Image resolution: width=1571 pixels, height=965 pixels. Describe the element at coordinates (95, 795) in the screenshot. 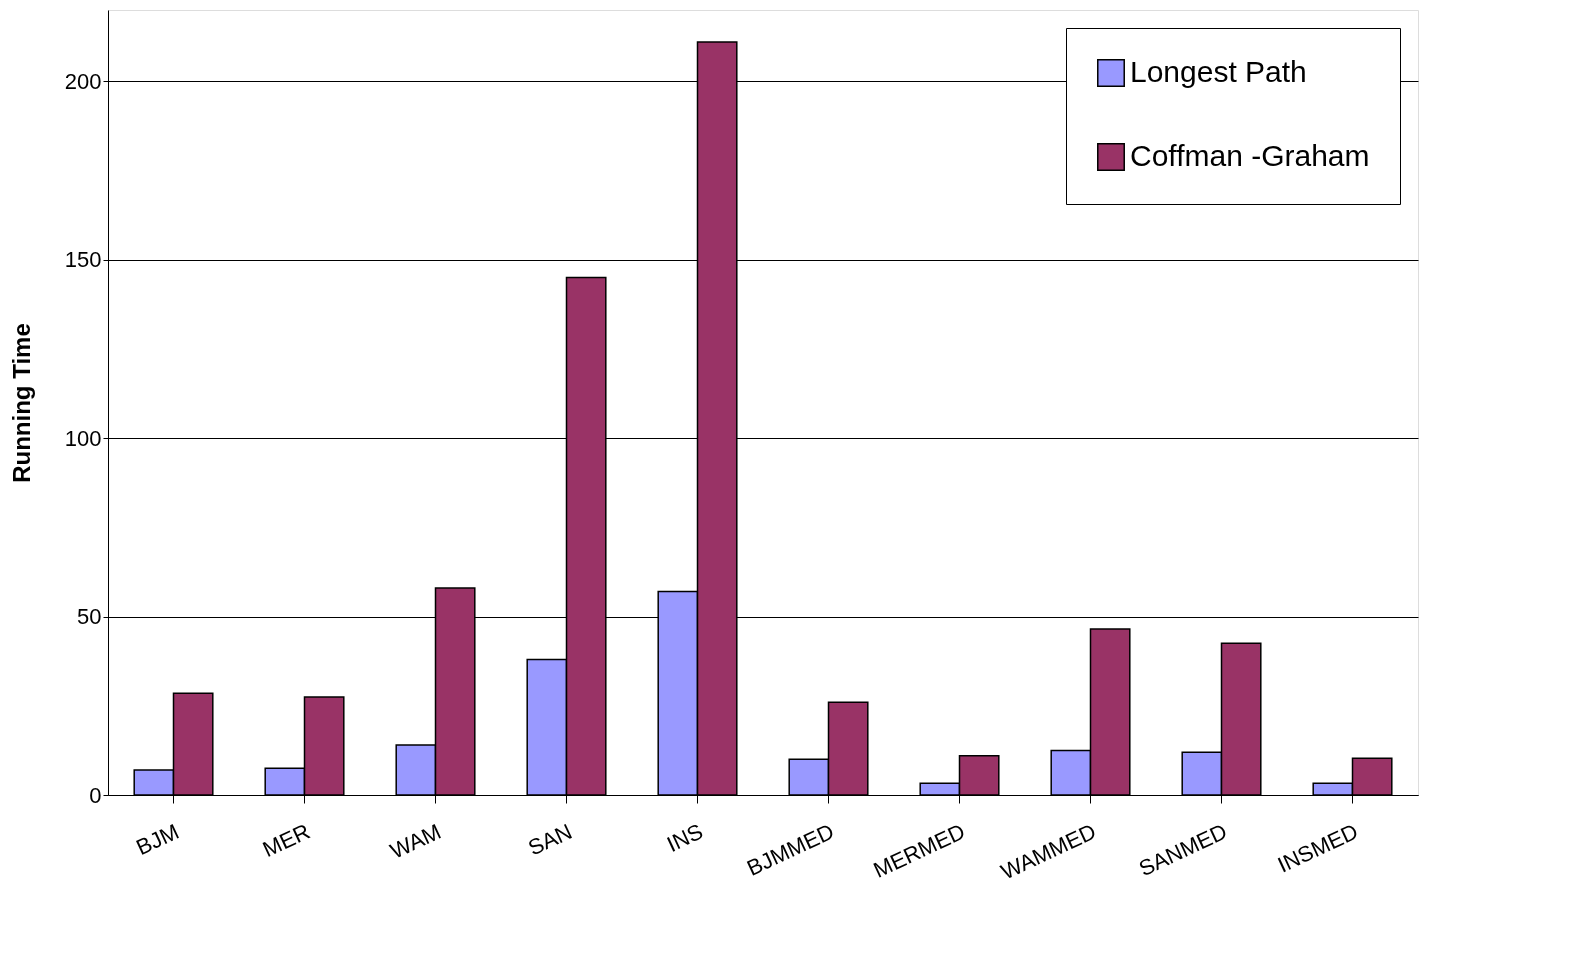

I see `y-tick-label: 0` at that location.